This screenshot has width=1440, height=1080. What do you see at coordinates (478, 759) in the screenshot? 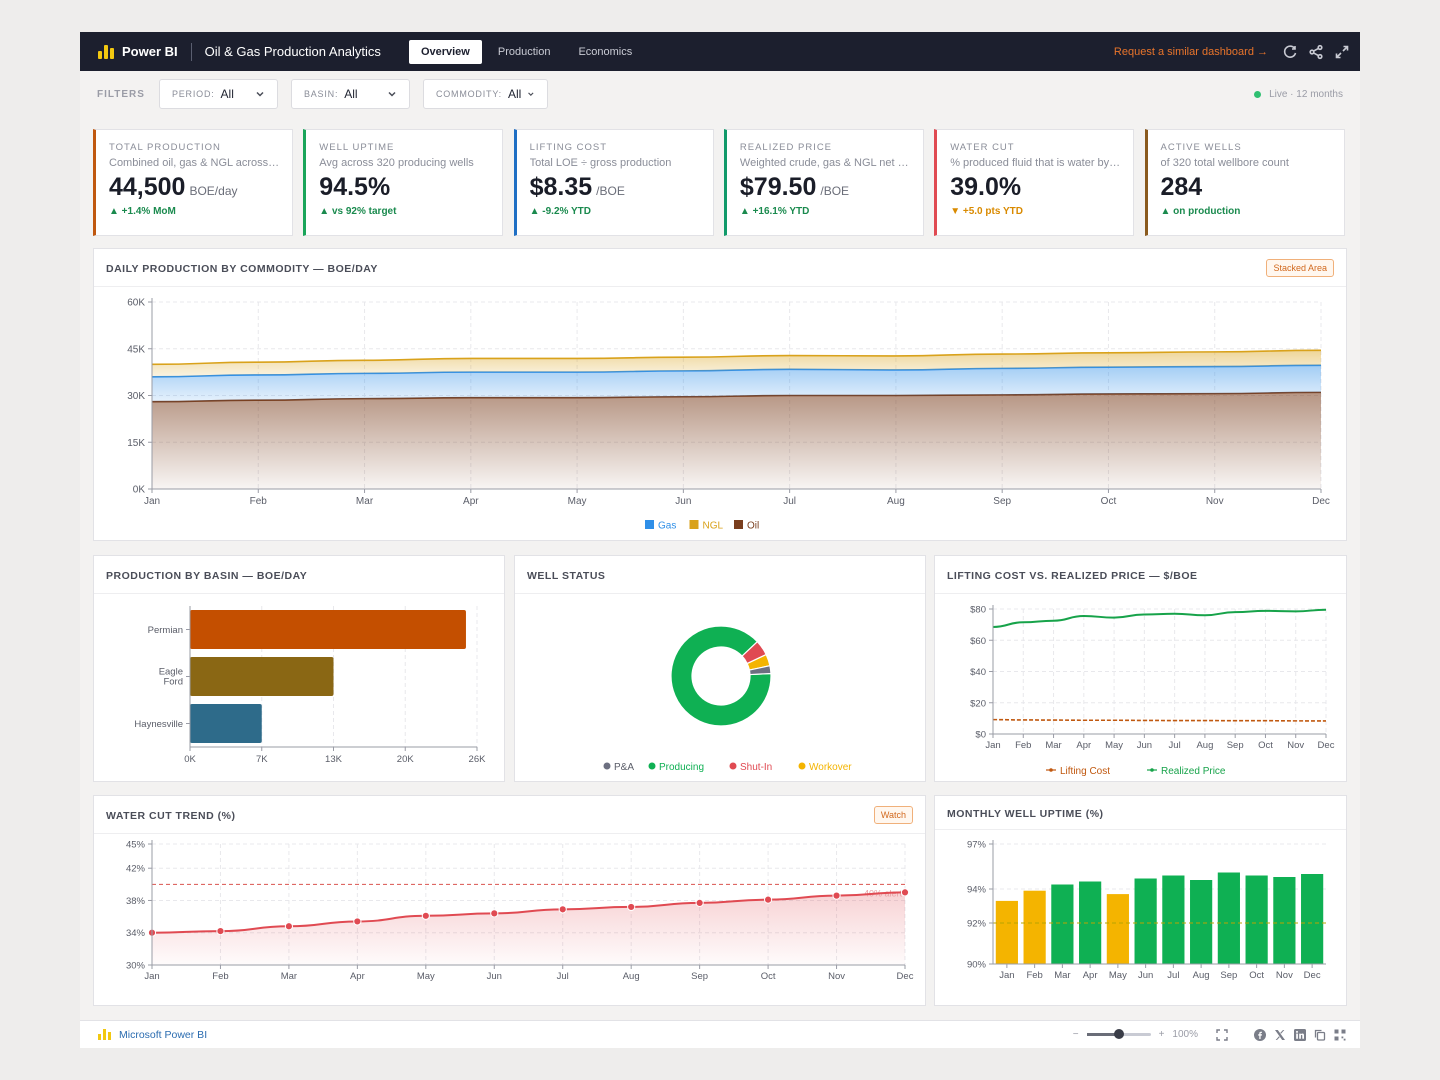
I see `x-tick-label: 26K` at bounding box center [478, 759].